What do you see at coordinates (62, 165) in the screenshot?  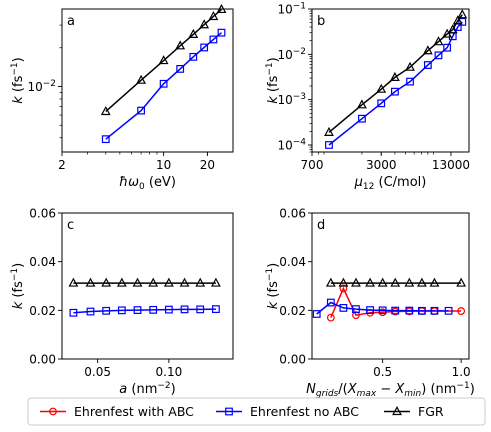 I see `x-tick-label: 2` at bounding box center [62, 165].